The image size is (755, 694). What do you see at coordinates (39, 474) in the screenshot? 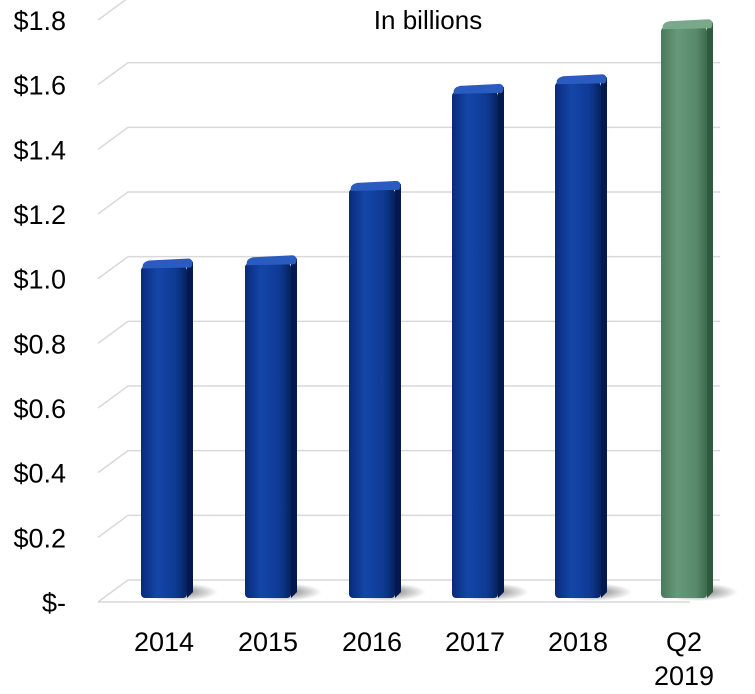
I see `y-tick-label: $0.4` at bounding box center [39, 474].